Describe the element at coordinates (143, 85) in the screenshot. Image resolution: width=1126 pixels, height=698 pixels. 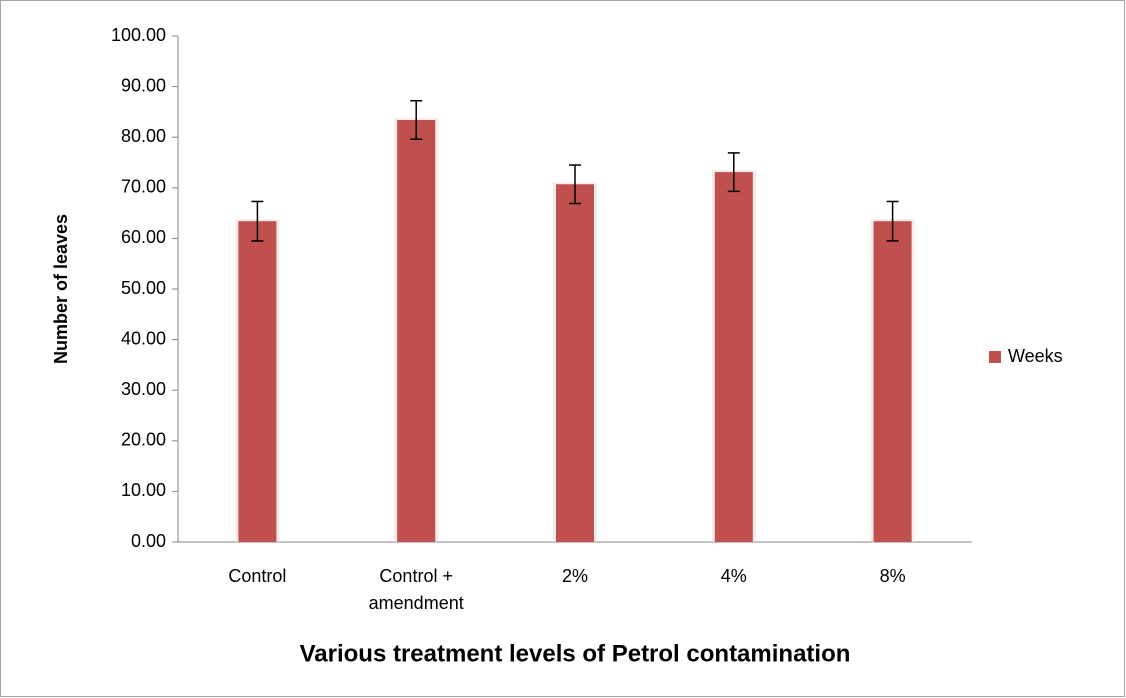
I see `y-tick-label: 90.00` at that location.